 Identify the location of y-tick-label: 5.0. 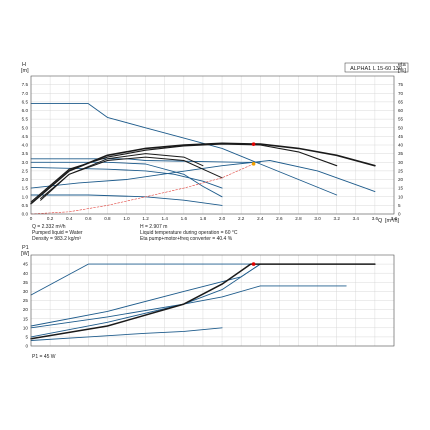
(25, 127).